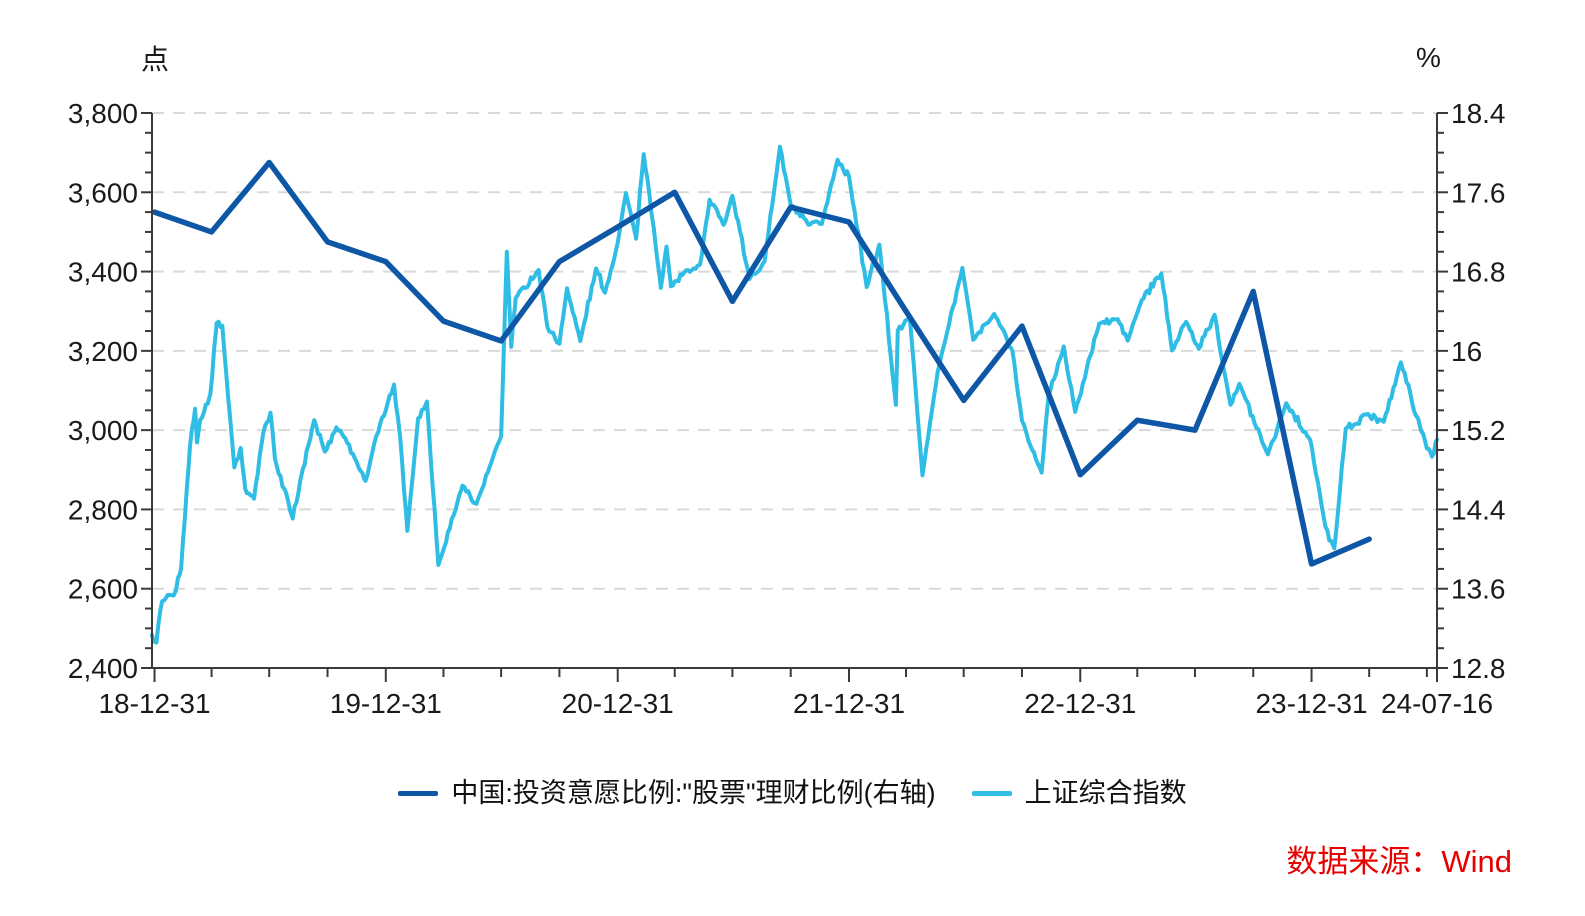 The image size is (1585, 916). What do you see at coordinates (386, 703) in the screenshot?
I see `svg-text: 19-12-31` at bounding box center [386, 703].